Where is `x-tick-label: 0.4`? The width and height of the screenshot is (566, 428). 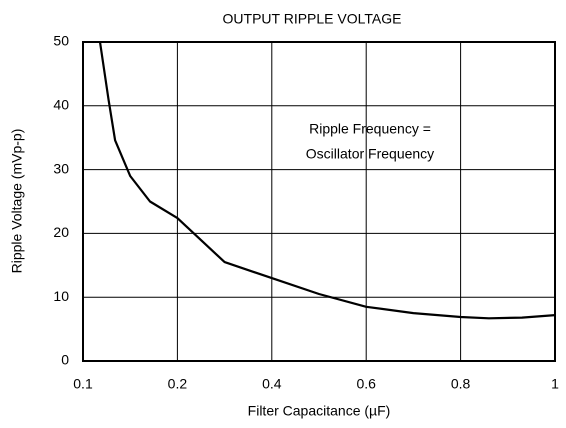 x-tick-label: 0.4 is located at coordinates (272, 384).